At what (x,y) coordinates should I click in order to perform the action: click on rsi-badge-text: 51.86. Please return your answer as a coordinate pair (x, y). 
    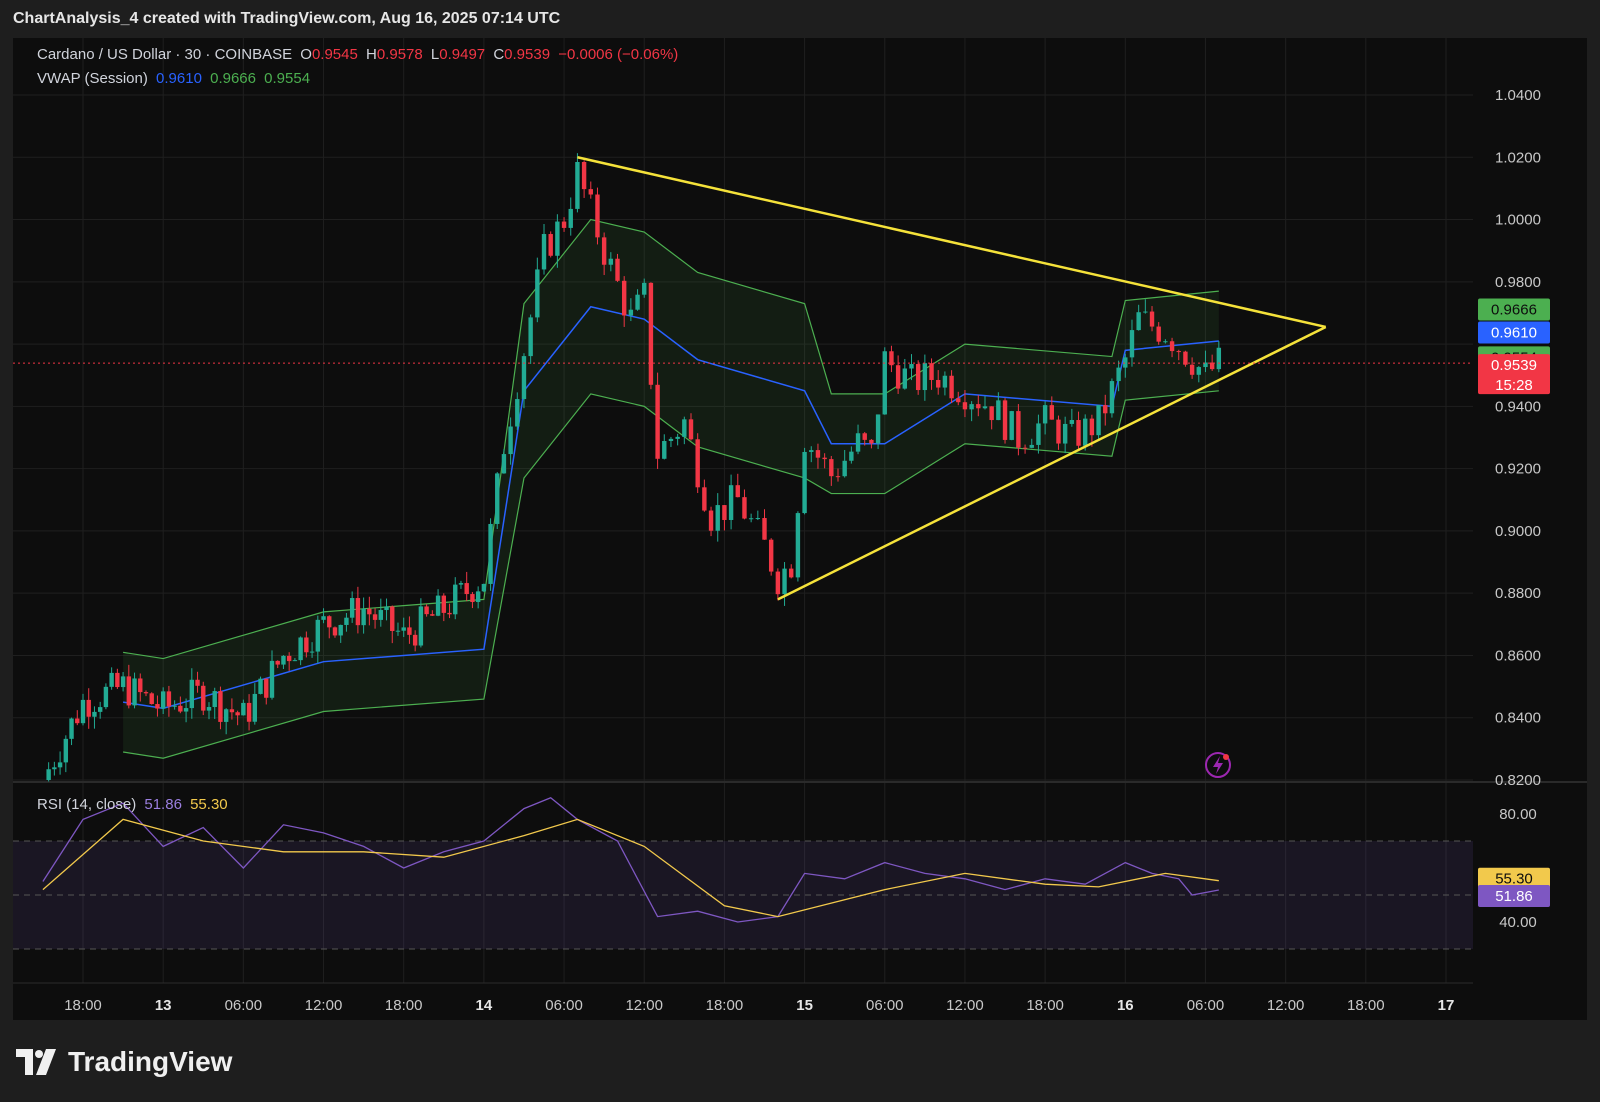
    Looking at the image, I should click on (1514, 896).